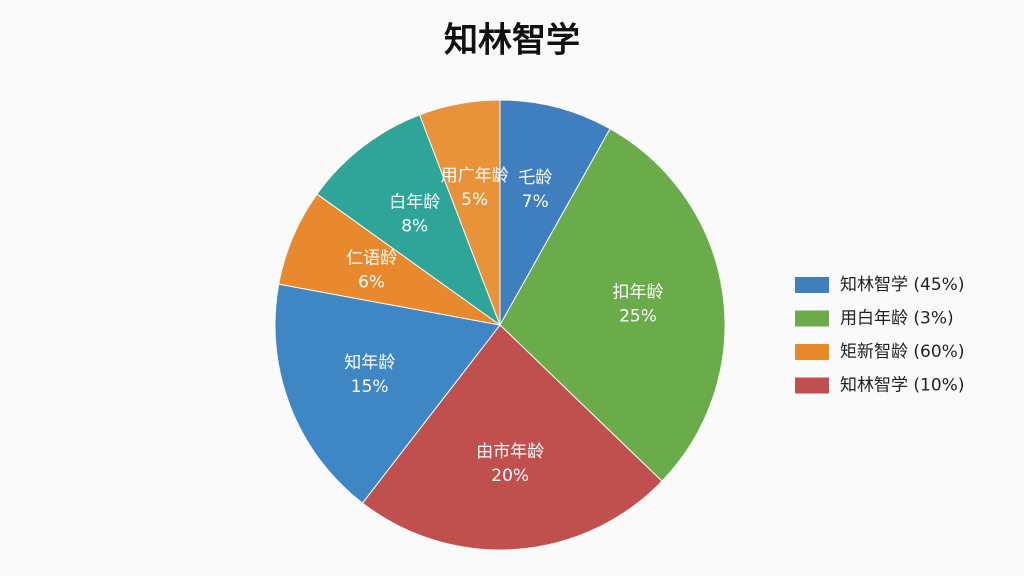 The width and height of the screenshot is (1024, 576). What do you see at coordinates (475, 176) in the screenshot?
I see `slice-label: 用广年龄` at bounding box center [475, 176].